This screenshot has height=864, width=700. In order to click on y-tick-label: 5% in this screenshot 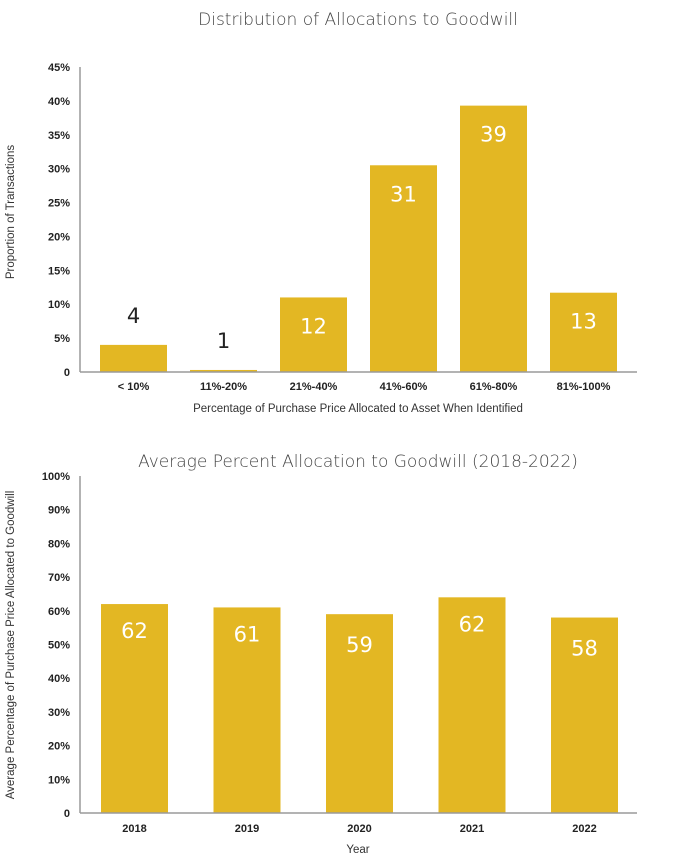, I will do `click(62, 339)`.